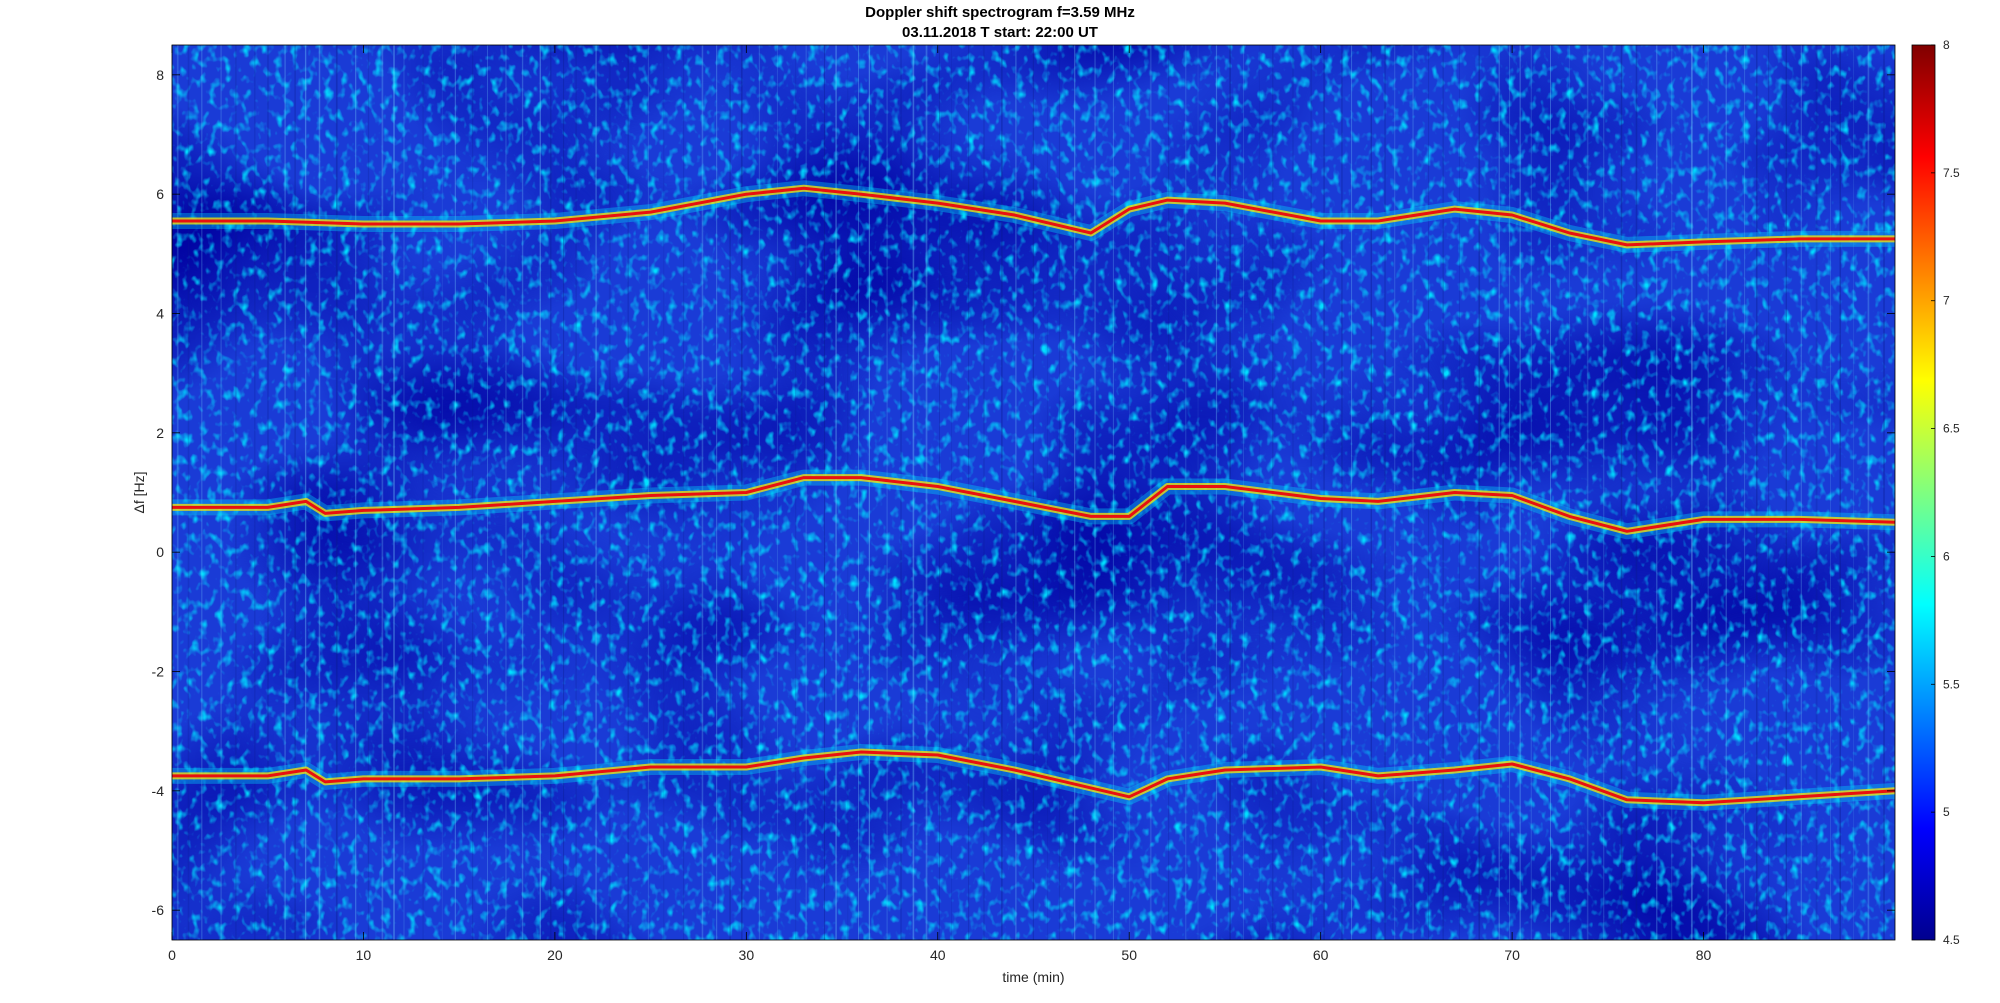 The height and width of the screenshot is (1003, 2000). What do you see at coordinates (1129, 955) in the screenshot?
I see `x-tick-label: 50` at bounding box center [1129, 955].